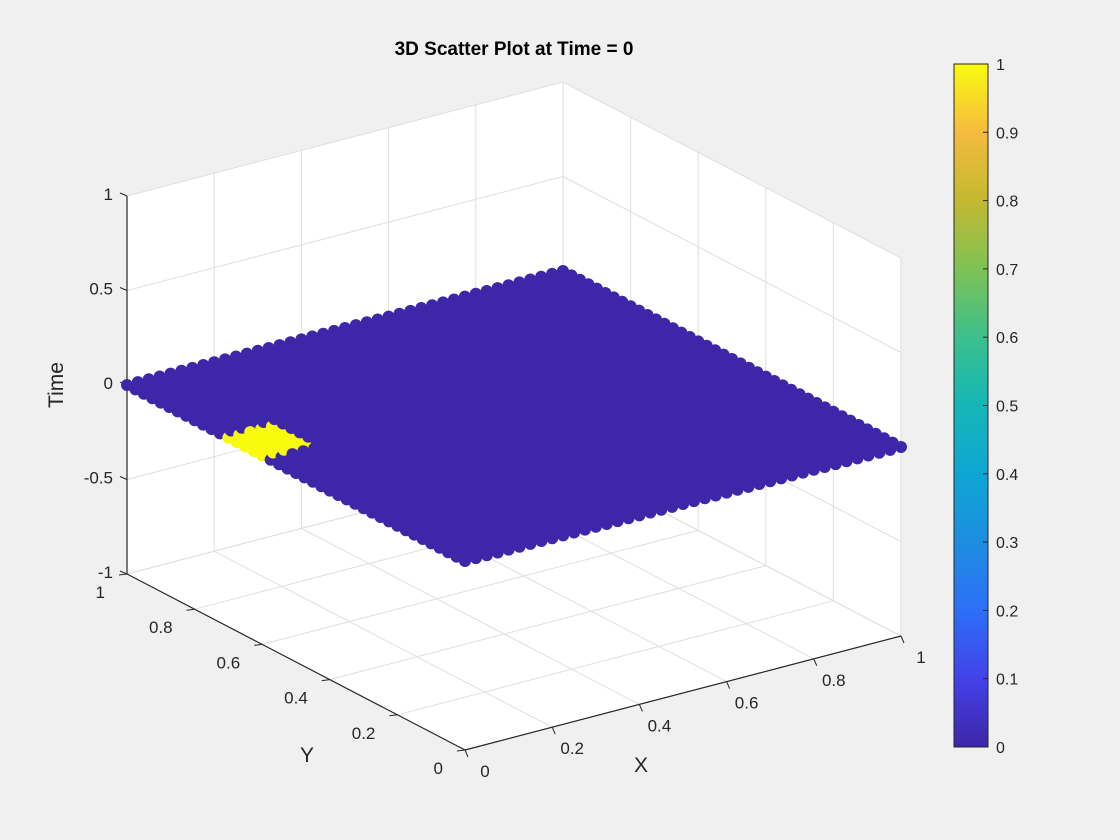 The image size is (1120, 840). I want to click on y-axis-line, so click(296, 662).